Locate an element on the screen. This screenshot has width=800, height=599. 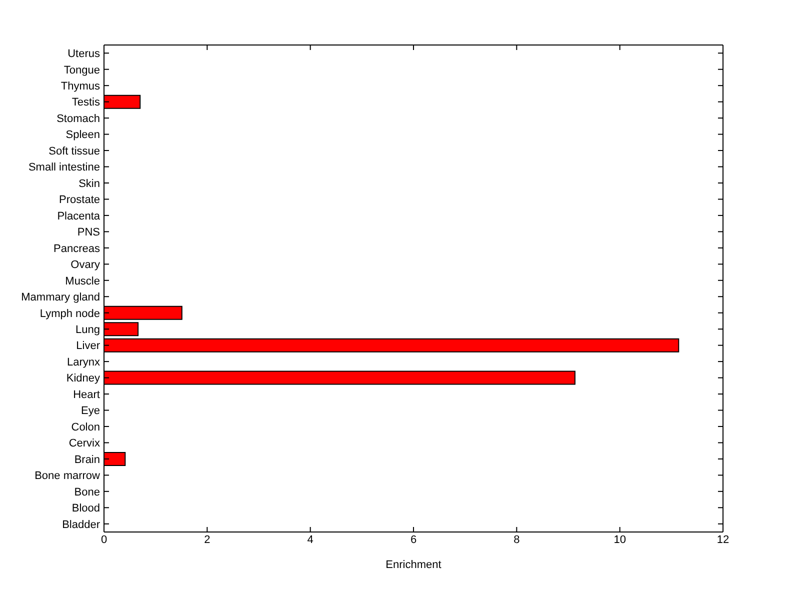
y-tick-label: Bone marrow is located at coordinates (67, 476).